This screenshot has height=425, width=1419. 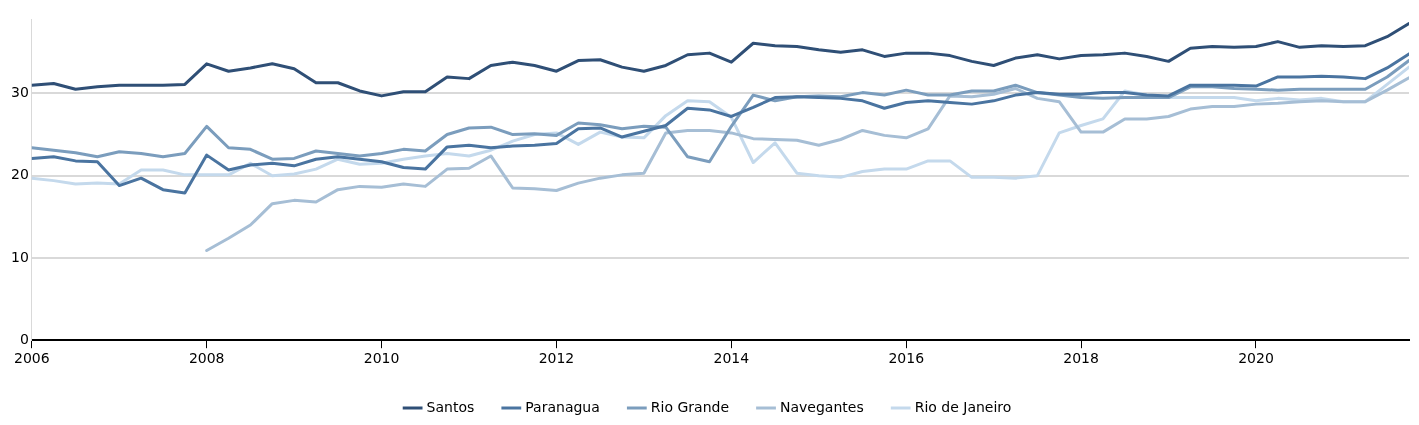 What do you see at coordinates (963, 406) in the screenshot?
I see `legend-label: Rio de Janeiro` at bounding box center [963, 406].